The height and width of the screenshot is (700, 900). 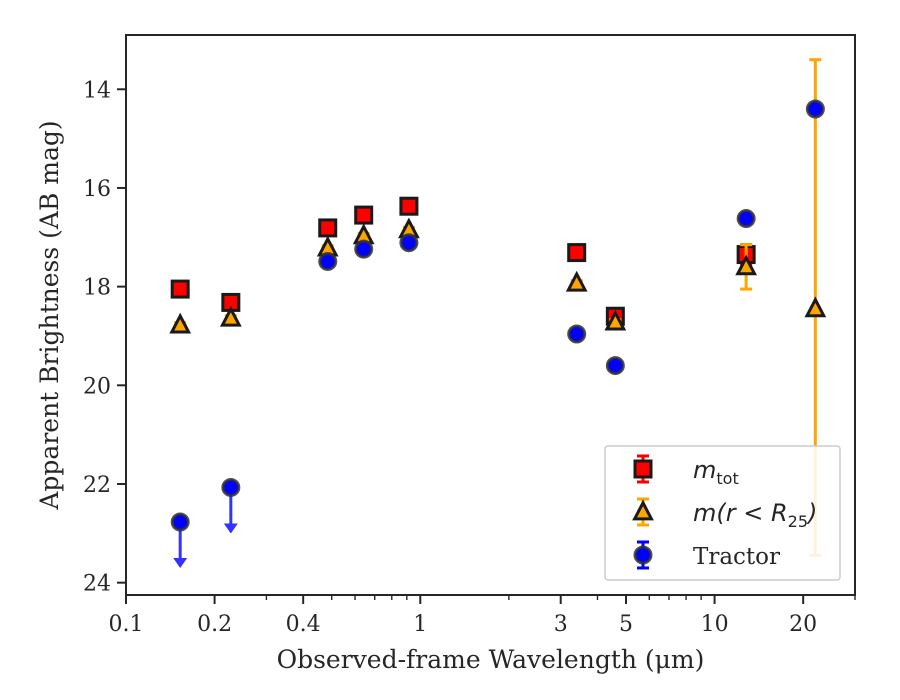 What do you see at coordinates (97, 90) in the screenshot?
I see `y-tick-label: 14` at bounding box center [97, 90].